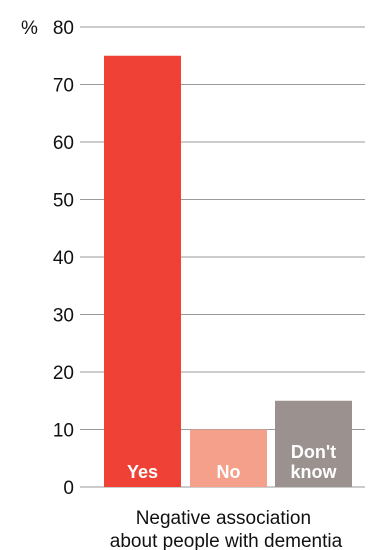  I want to click on y-tick-label: 80, so click(63, 28).